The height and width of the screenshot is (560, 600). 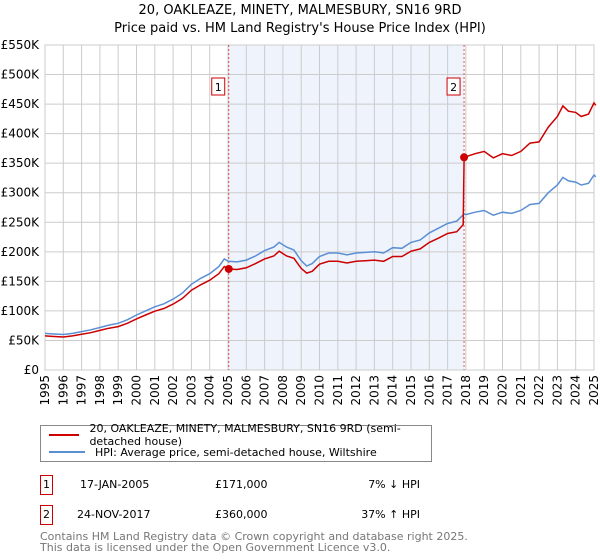 What do you see at coordinates (21, 281) in the screenshot?
I see `y-tick-label: £150K` at bounding box center [21, 281].